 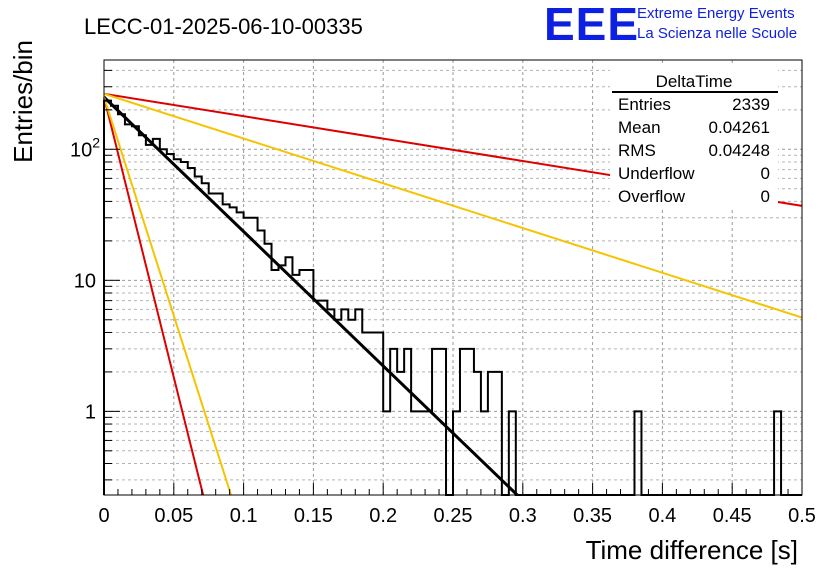 I want to click on x-tick-label: 0, so click(x=103, y=516).